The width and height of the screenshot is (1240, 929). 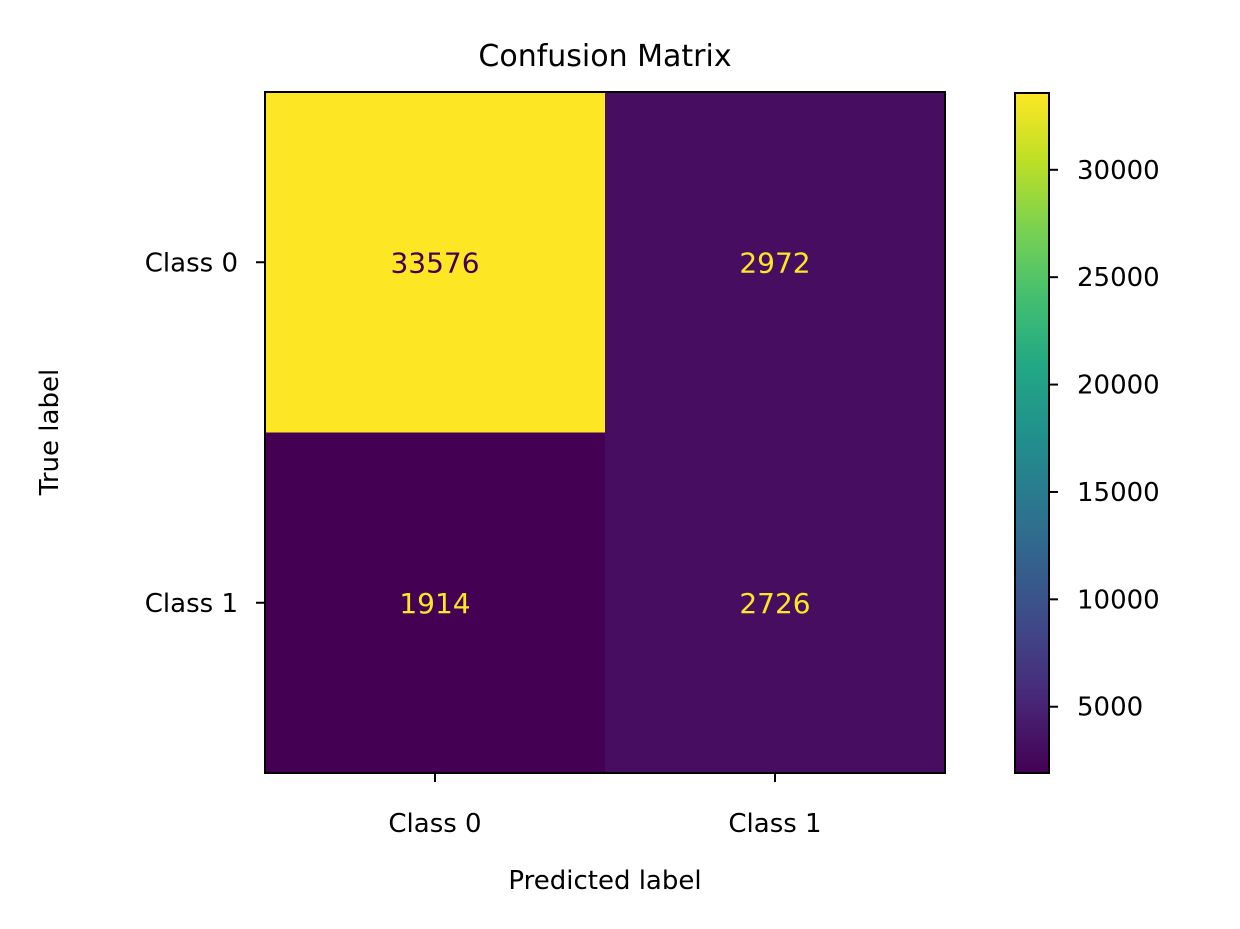 What do you see at coordinates (1118, 600) in the screenshot?
I see `colorbar-tick-label-1: 10000` at bounding box center [1118, 600].